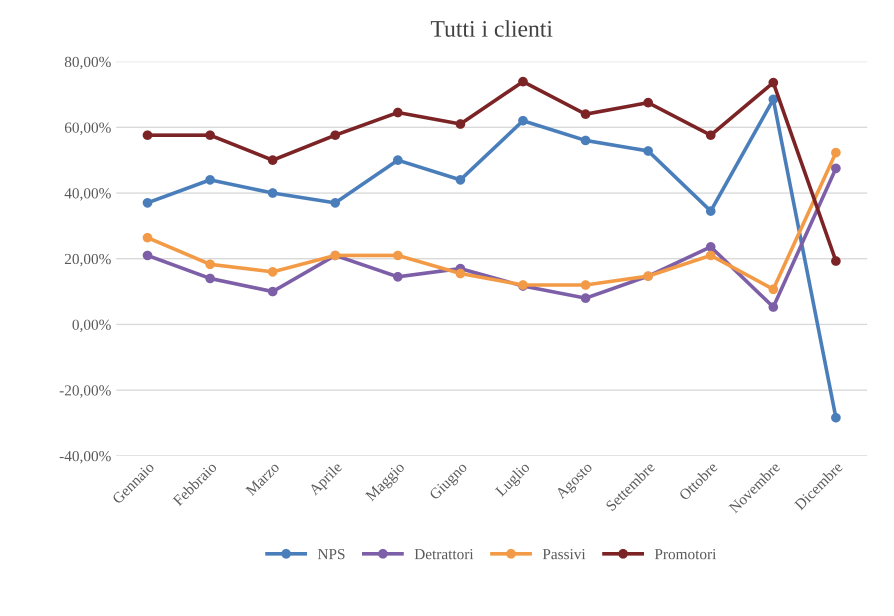 The image size is (894, 616). What do you see at coordinates (85, 391) in the screenshot?
I see `y-tick-label: -20,00%` at bounding box center [85, 391].